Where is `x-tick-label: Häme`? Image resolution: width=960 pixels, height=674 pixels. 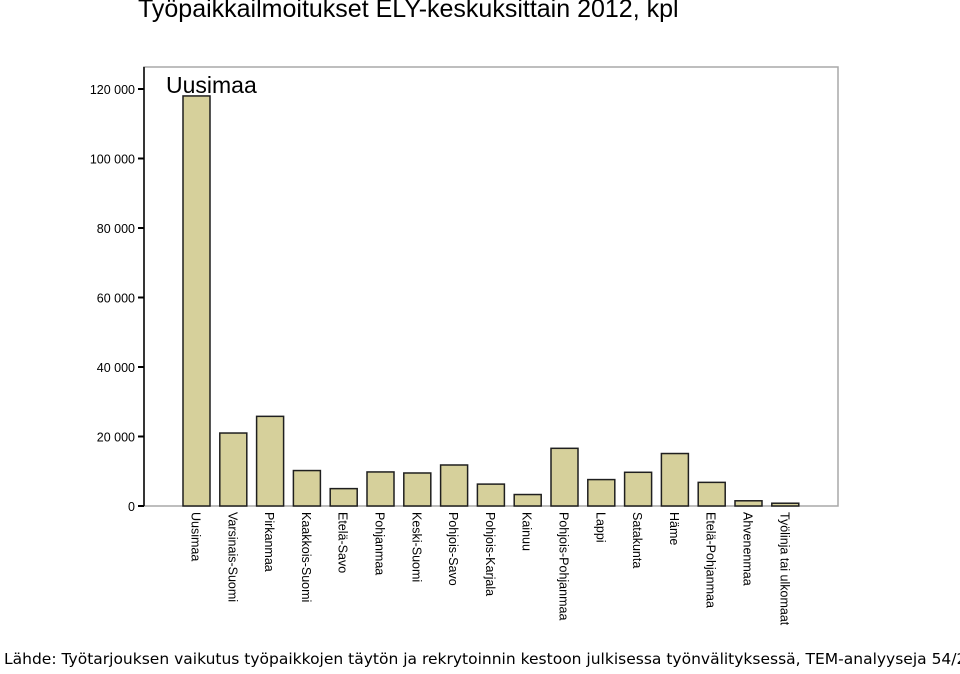
x-tick-label: Häme is located at coordinates (674, 528).